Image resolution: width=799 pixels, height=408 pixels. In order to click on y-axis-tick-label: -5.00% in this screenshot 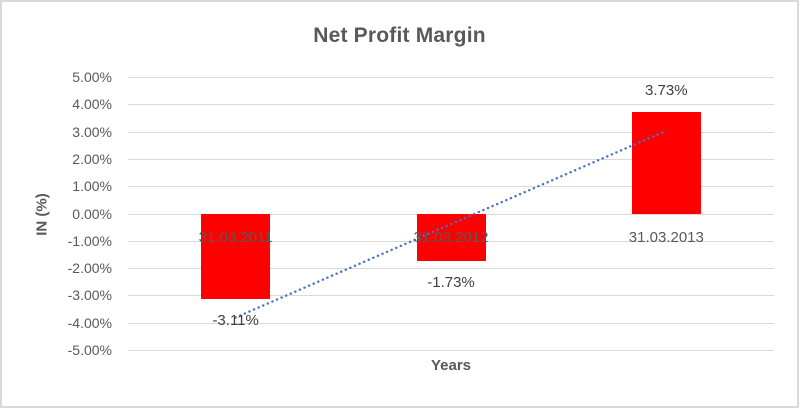, I will do `click(89, 350)`.